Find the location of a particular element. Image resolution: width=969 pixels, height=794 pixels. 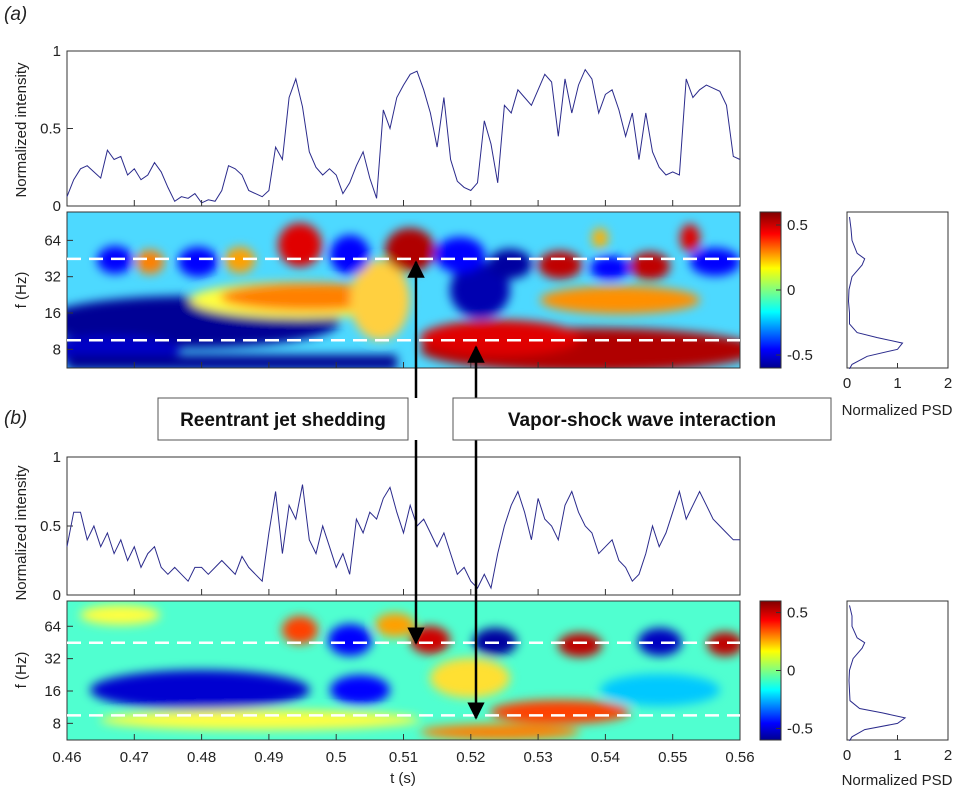

b-intensity-ytick-label: 1 is located at coordinates (57, 457).